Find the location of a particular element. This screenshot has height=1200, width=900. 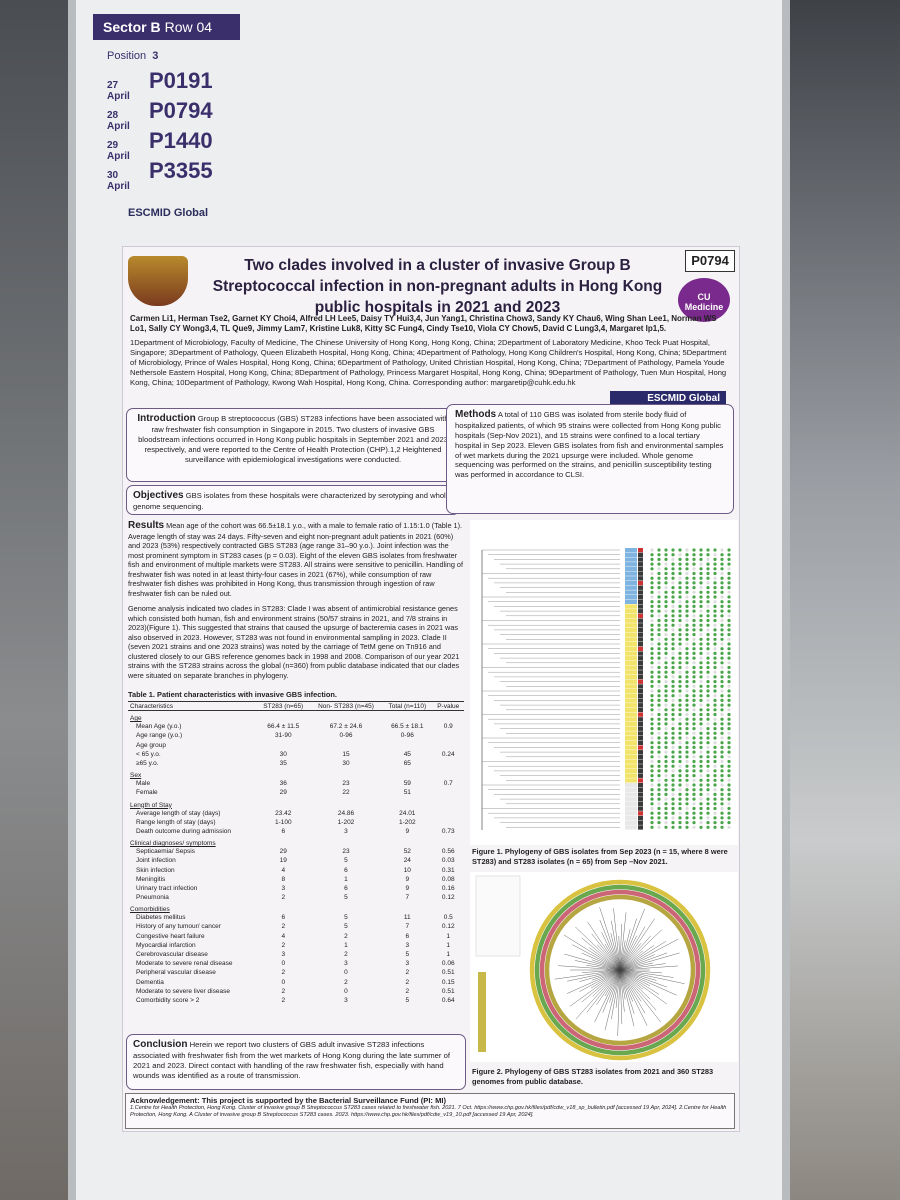

cell: 1-100 is located at coordinates (283, 822).